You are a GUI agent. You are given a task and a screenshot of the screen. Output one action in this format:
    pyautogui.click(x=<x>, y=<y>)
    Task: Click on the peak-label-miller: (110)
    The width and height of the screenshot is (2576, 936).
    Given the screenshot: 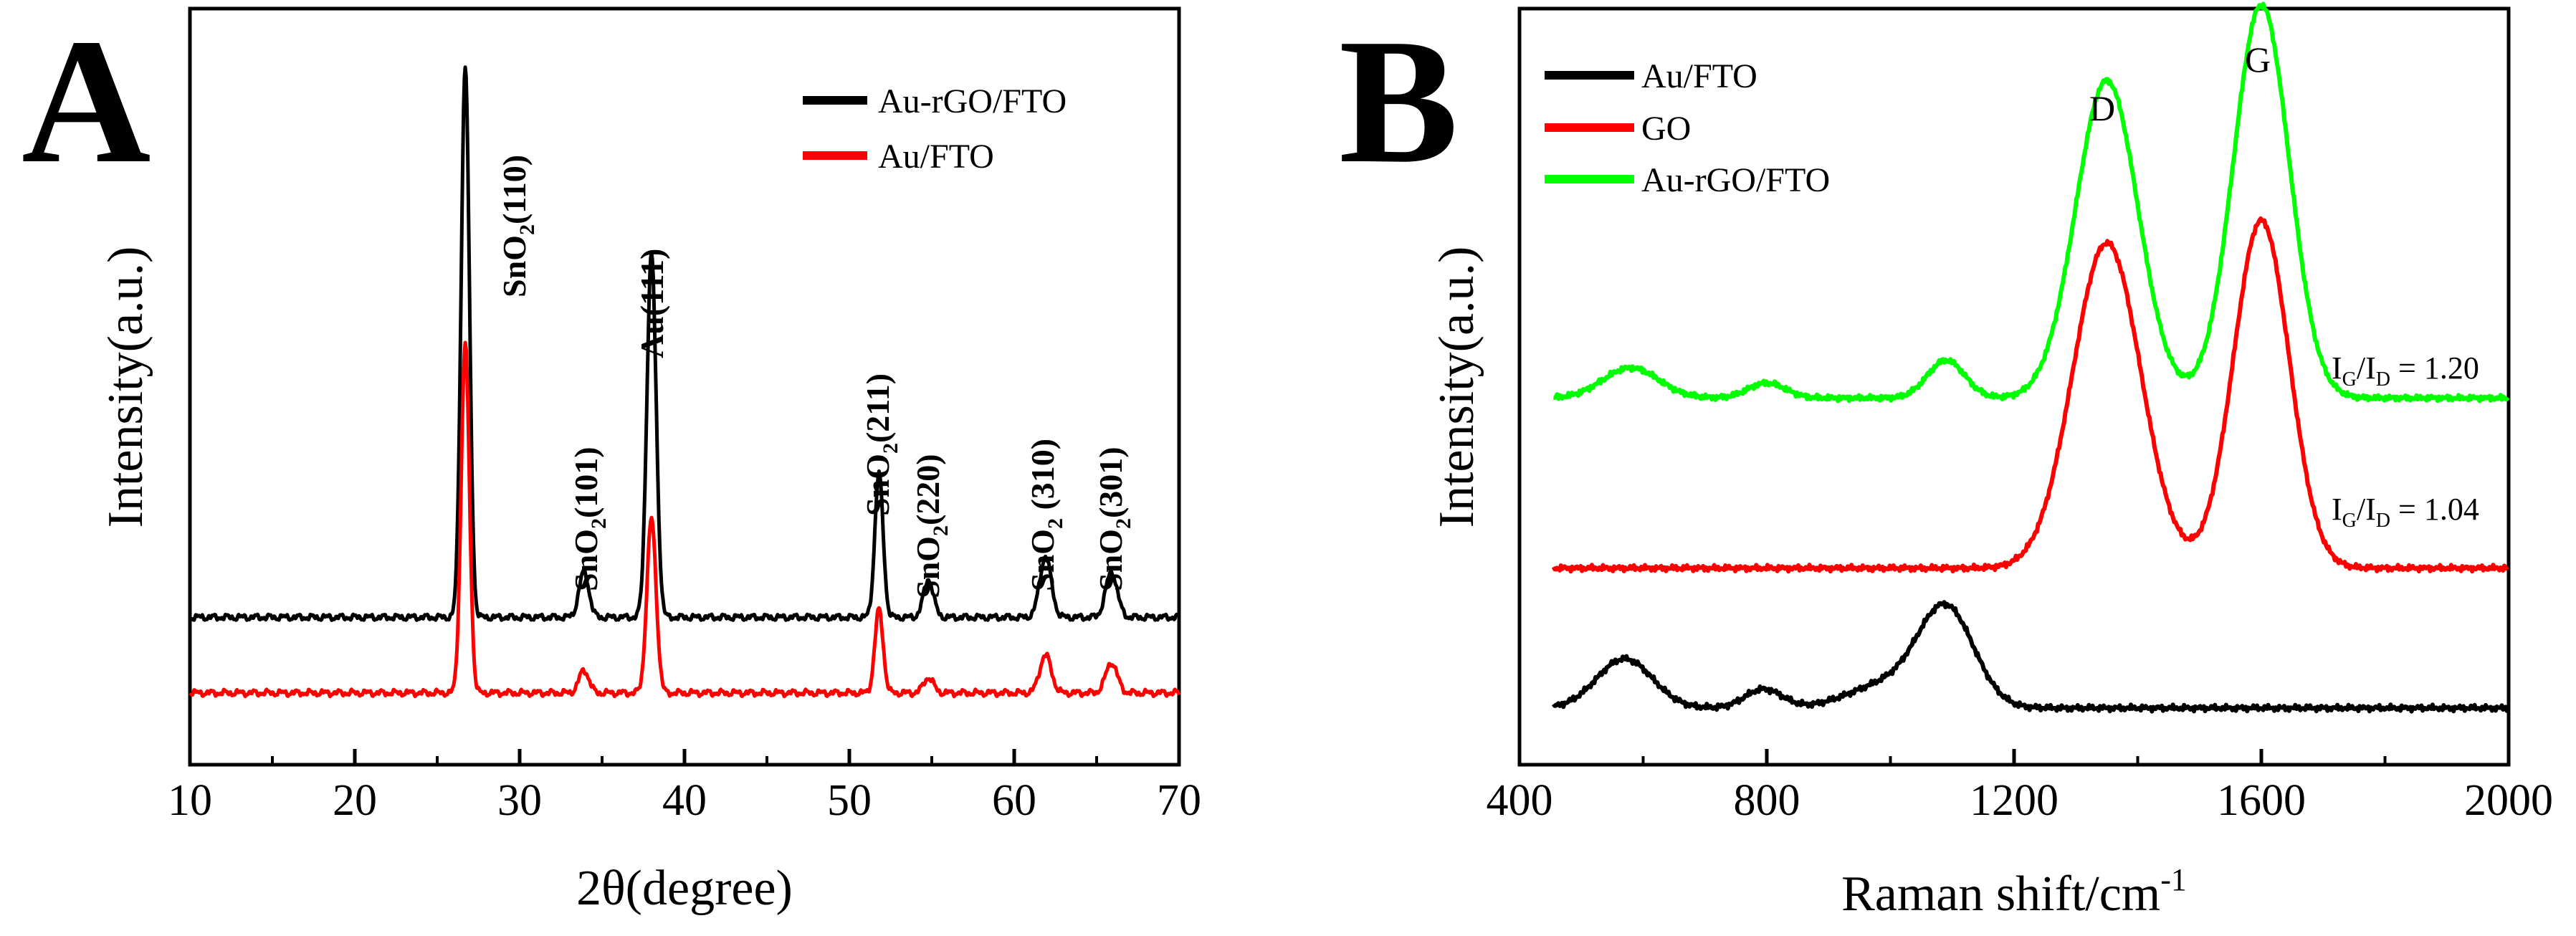 What is the action you would take?
    pyautogui.click(x=514, y=190)
    